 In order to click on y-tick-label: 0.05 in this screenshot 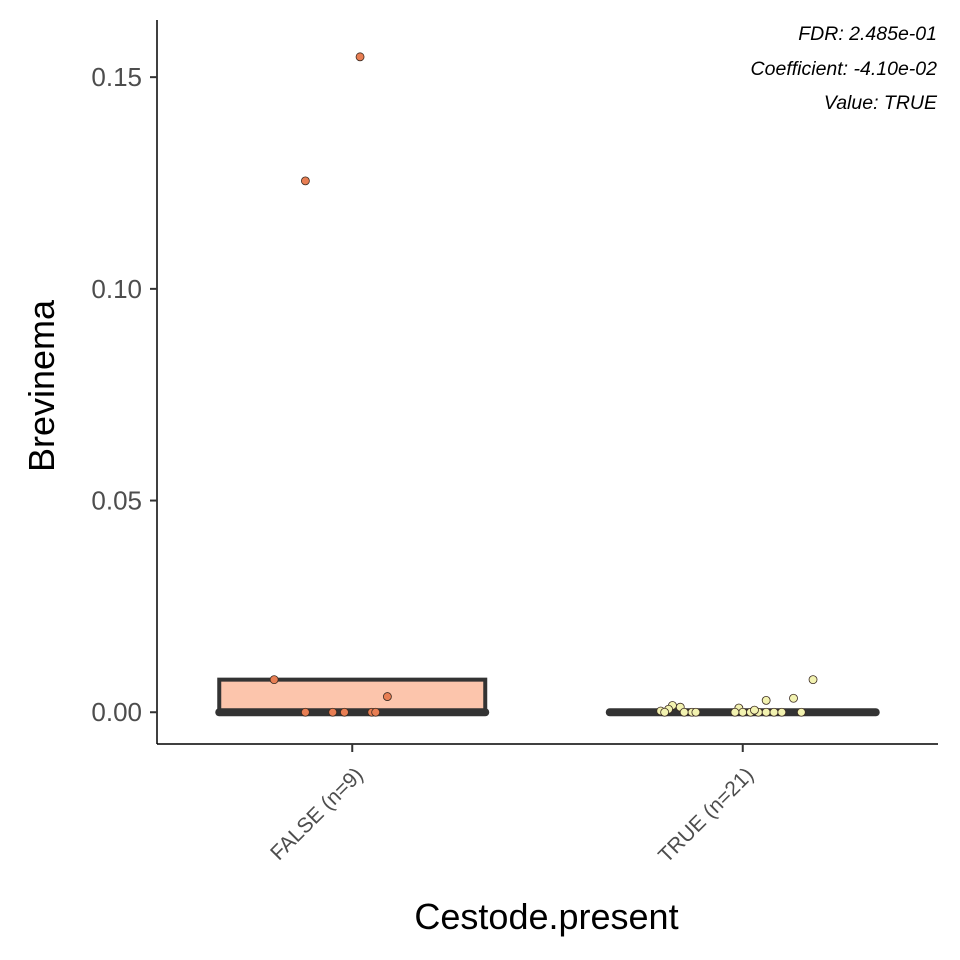, I will do `click(116, 501)`.